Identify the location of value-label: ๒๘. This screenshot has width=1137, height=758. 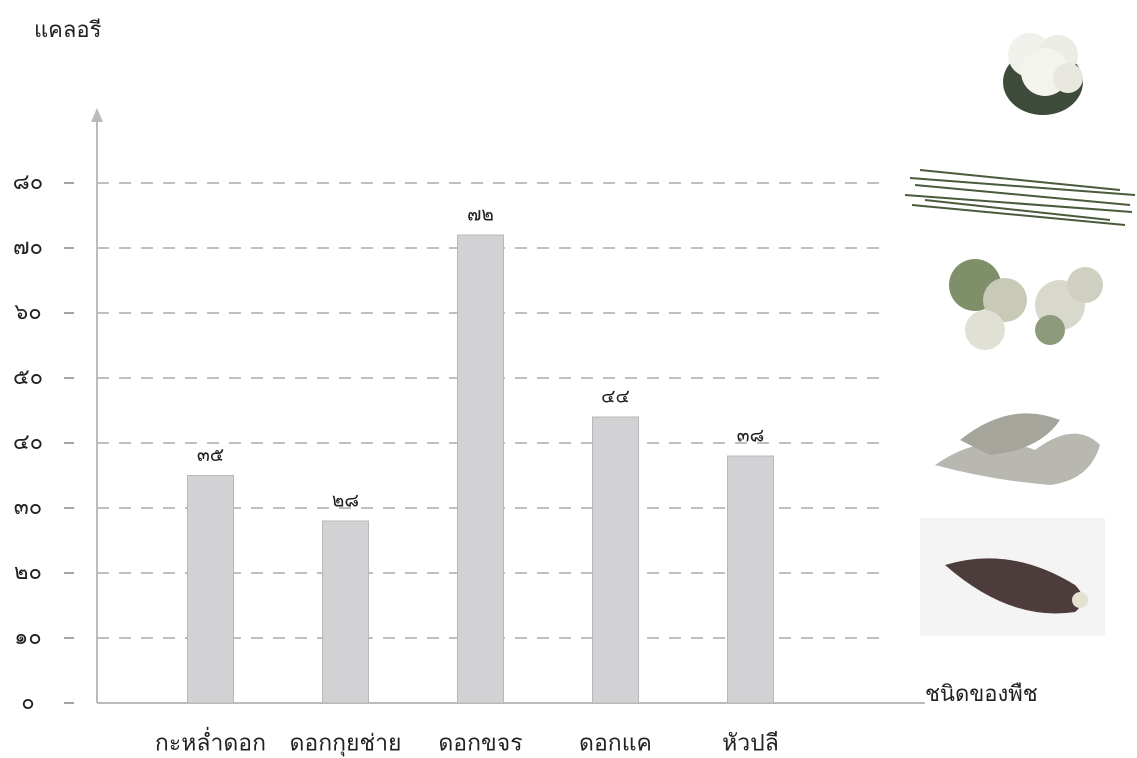
(345, 501).